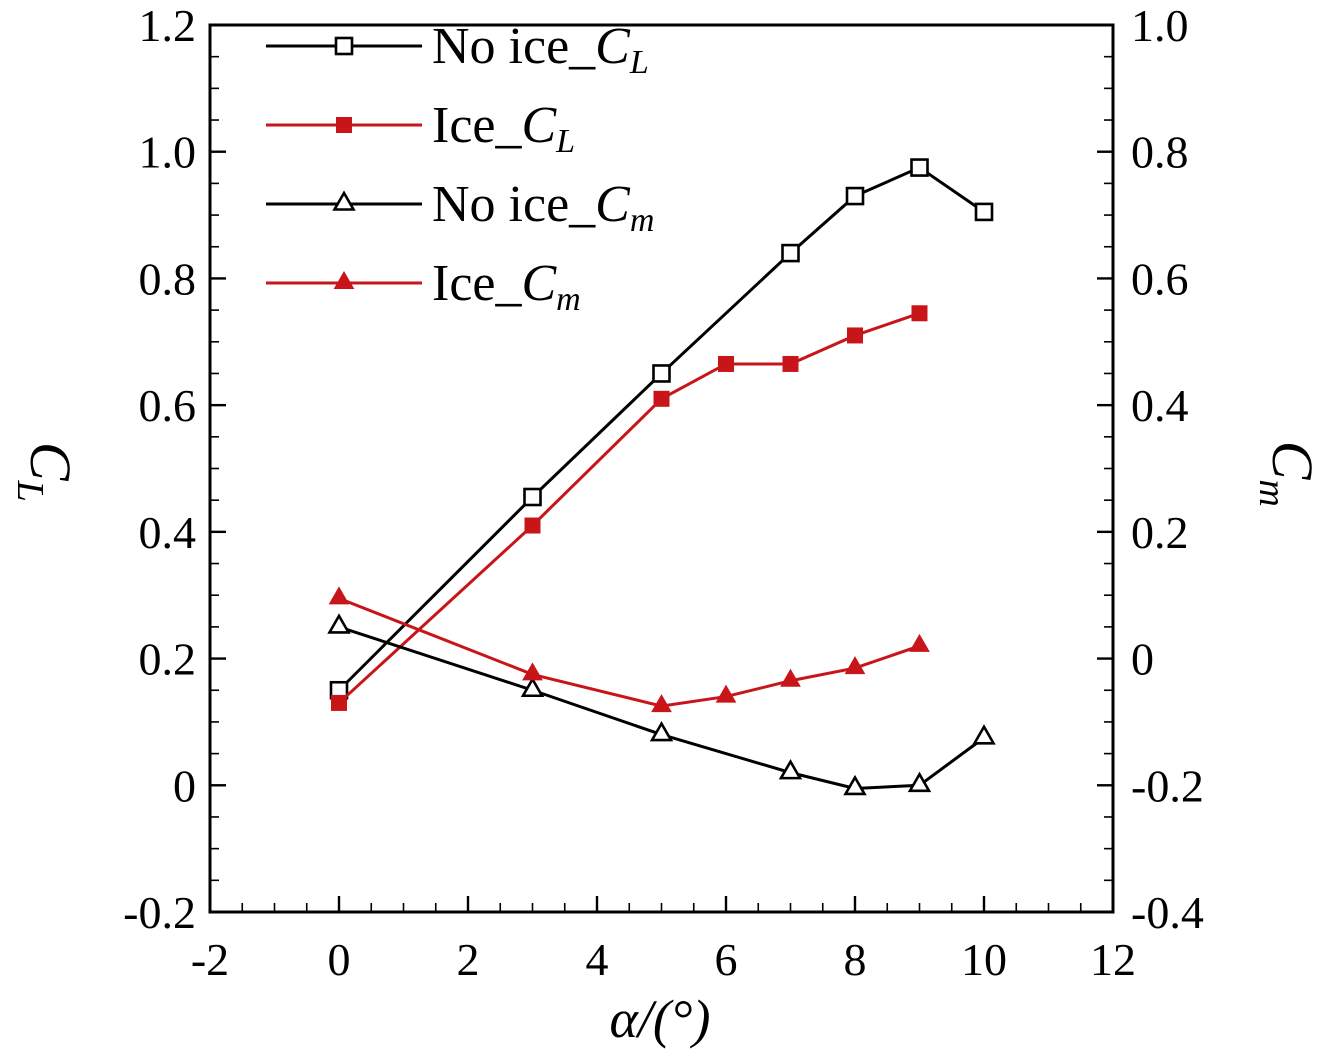 The image size is (1319, 1063). What do you see at coordinates (1160, 405) in the screenshot?
I see `right-tick-label: 0.4` at bounding box center [1160, 405].